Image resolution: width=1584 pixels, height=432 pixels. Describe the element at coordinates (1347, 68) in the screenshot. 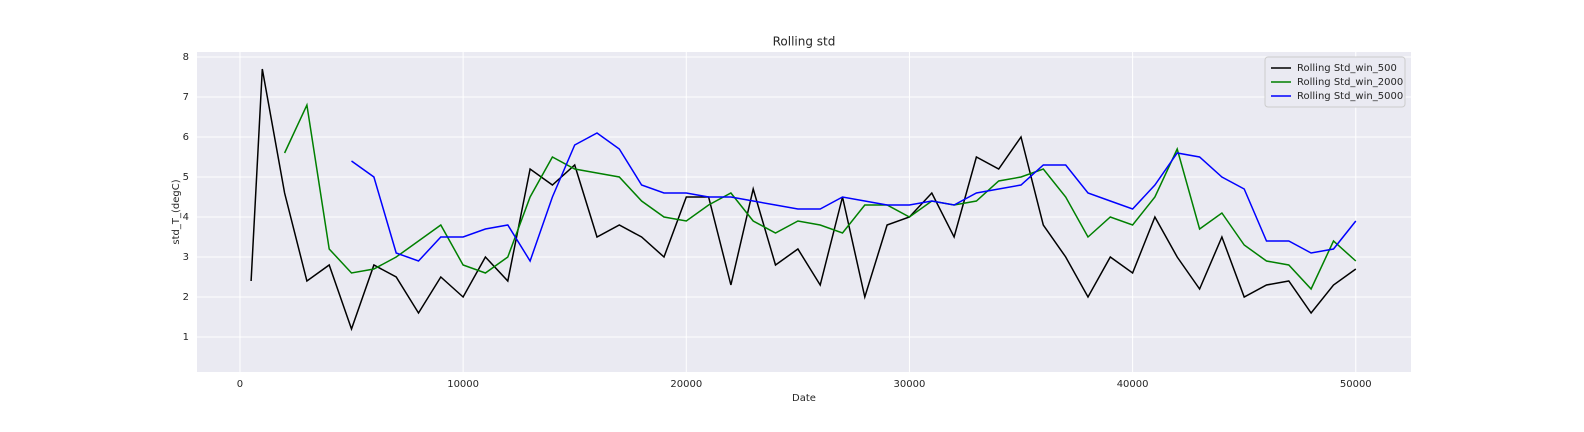

I see `legend-label: Rolling Std_win_500` at that location.